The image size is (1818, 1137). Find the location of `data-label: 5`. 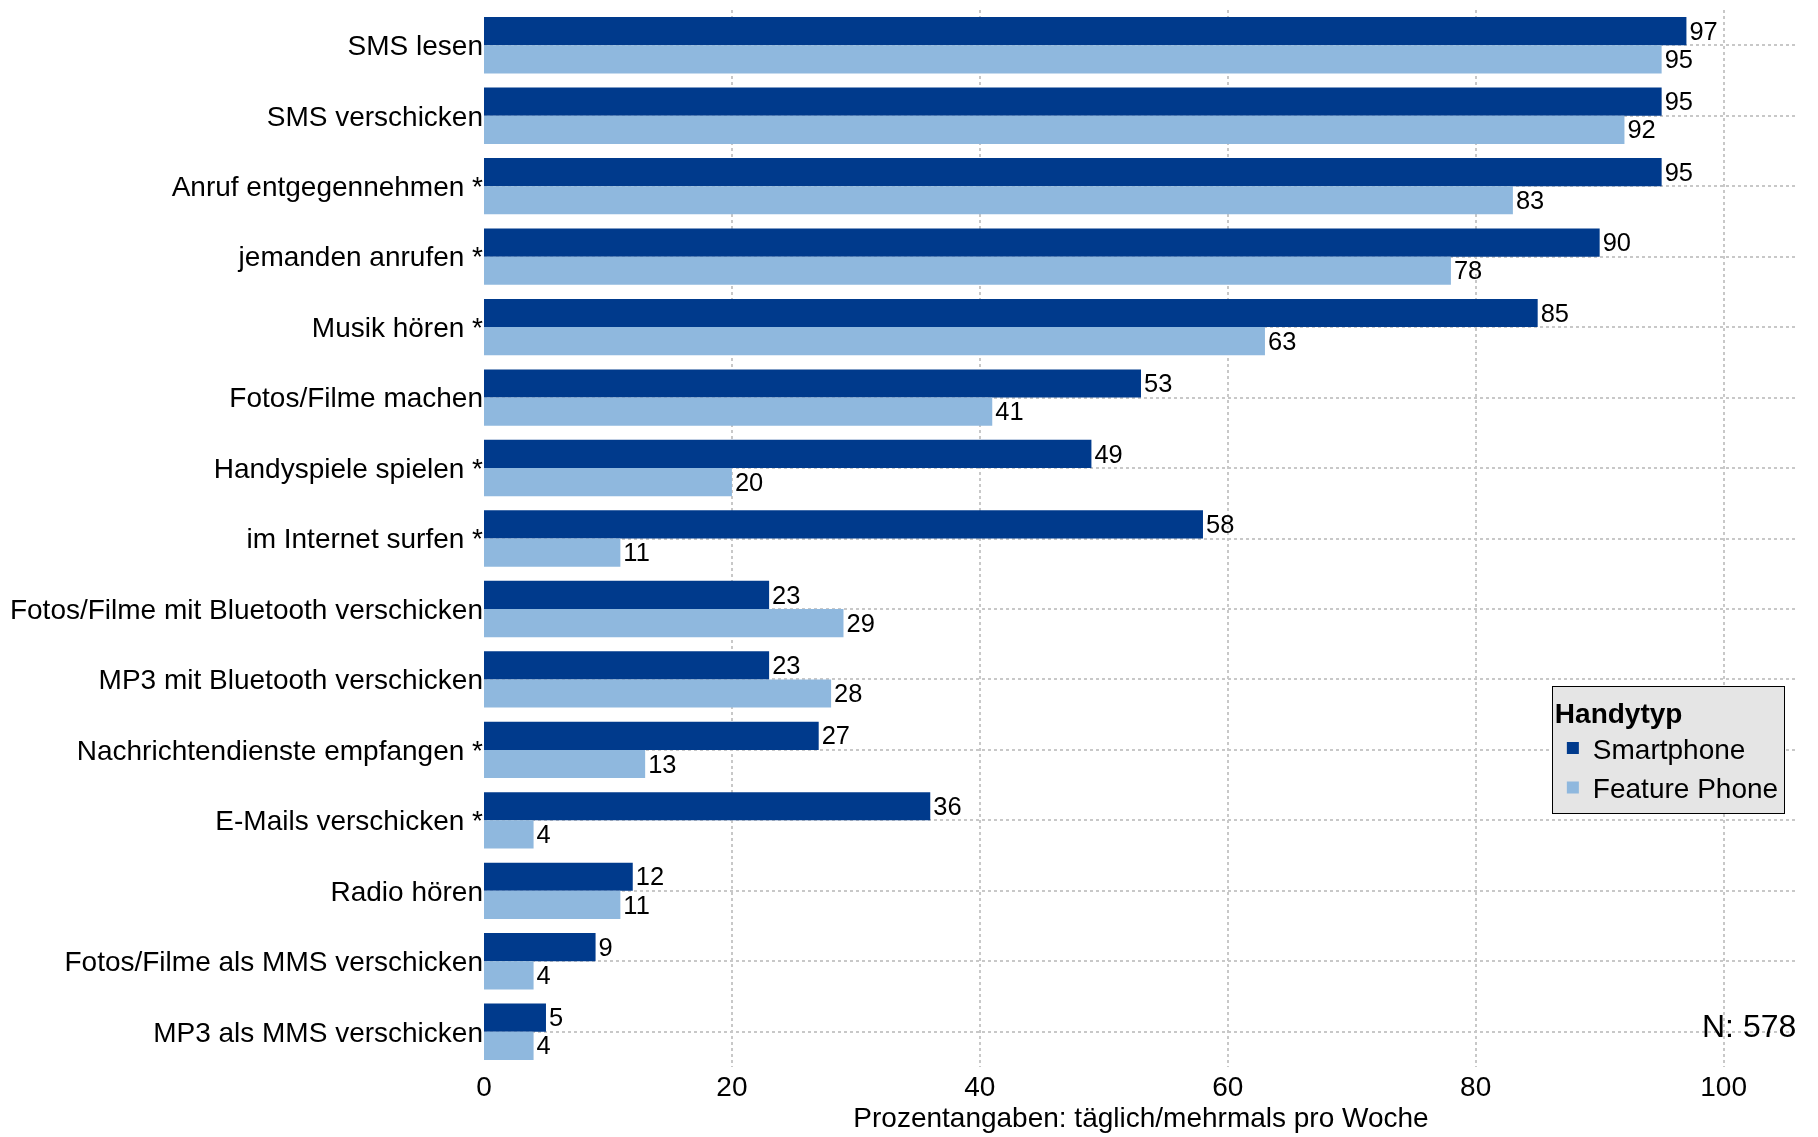

data-label: 5 is located at coordinates (556, 1017).